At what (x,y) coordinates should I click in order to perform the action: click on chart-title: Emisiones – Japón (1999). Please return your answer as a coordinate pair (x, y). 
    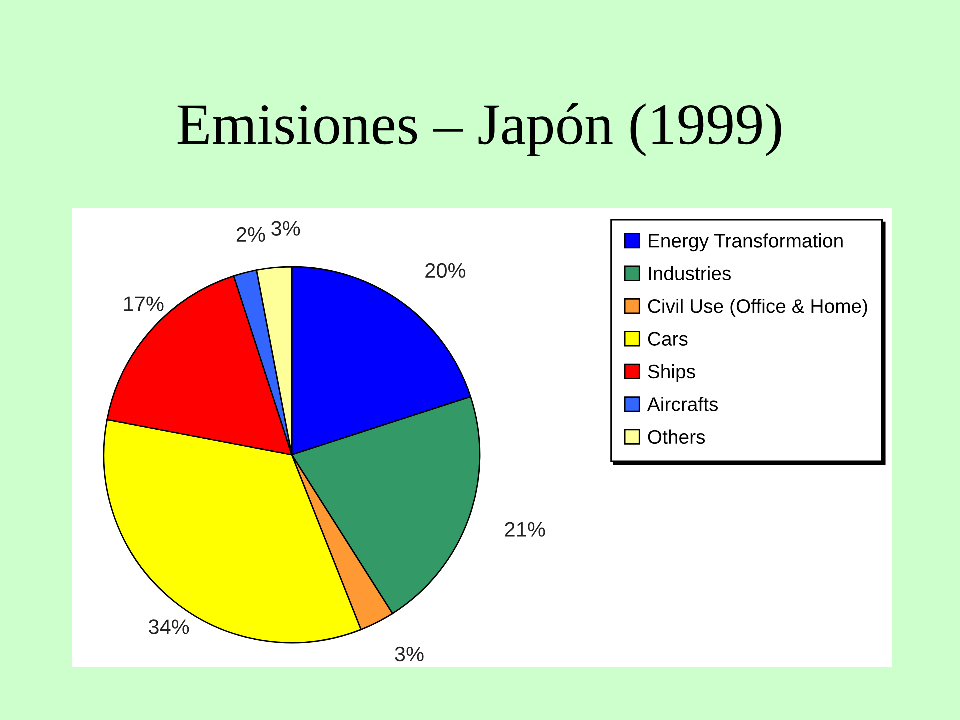
    Looking at the image, I should click on (480, 130).